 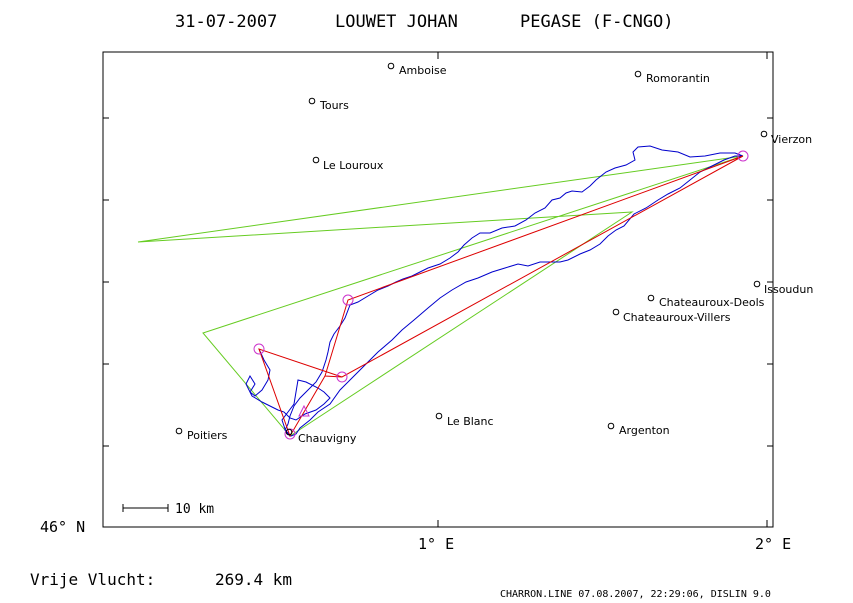 I want to click on turnpoint-west, so click(x=259, y=349).